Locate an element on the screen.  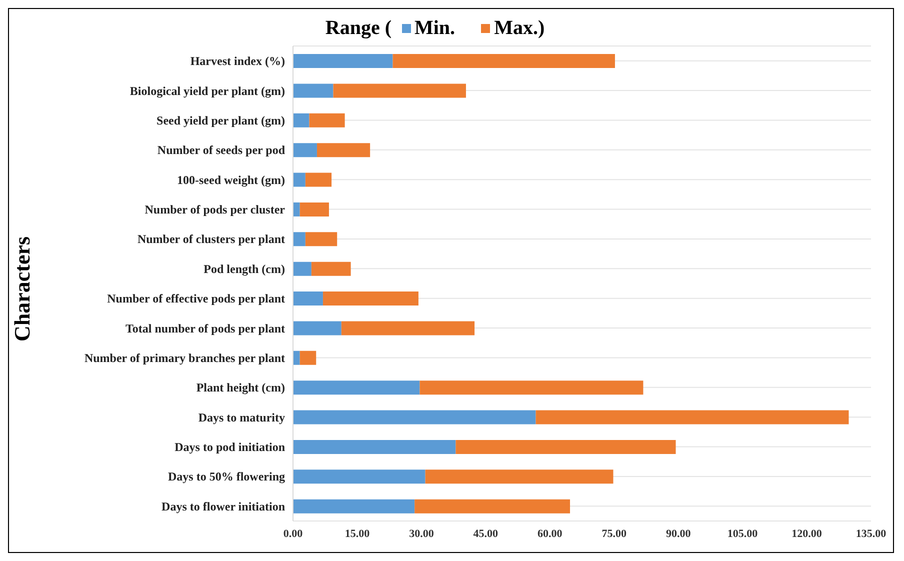
y-axis-title: Characters is located at coordinates (23, 289).